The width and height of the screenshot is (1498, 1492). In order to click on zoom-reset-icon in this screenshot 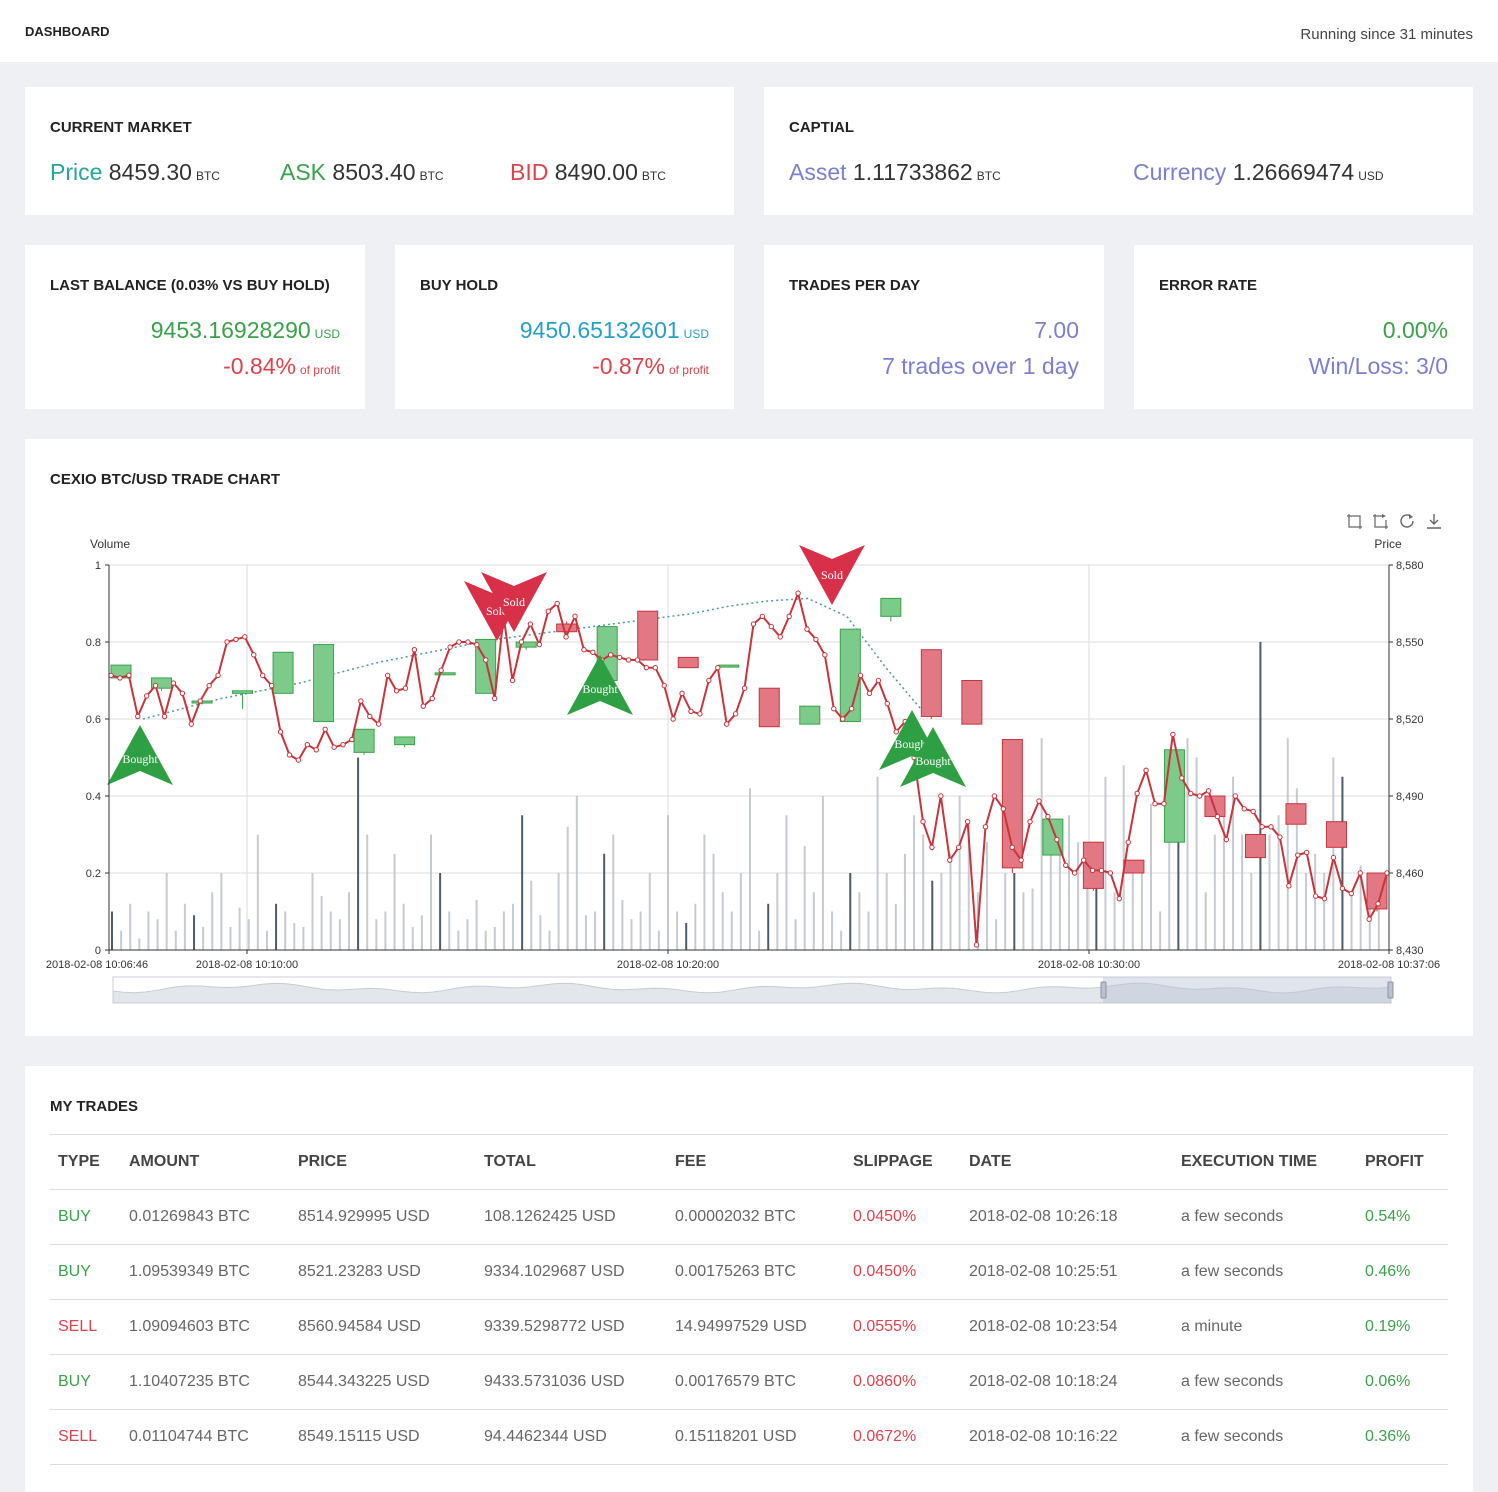, I will do `click(1380, 521)`.